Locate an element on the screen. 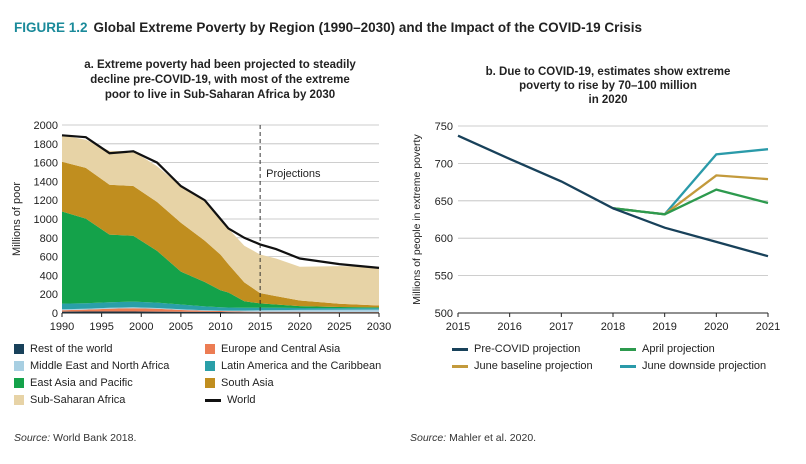 Image resolution: width=806 pixels, height=464 pixels. source-text: World Bank 2018. is located at coordinates (95, 438).